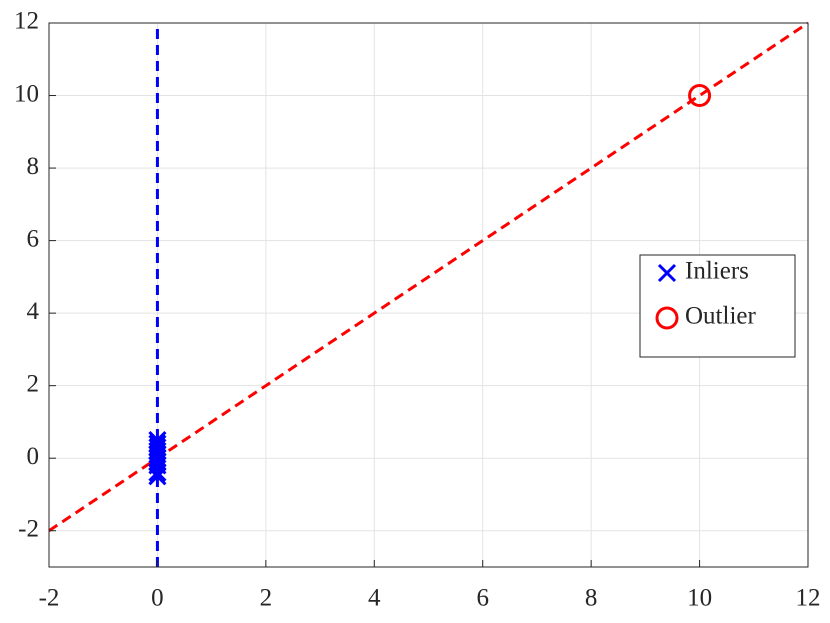  What do you see at coordinates (33, 166) in the screenshot?
I see `y-tick-label: 8` at bounding box center [33, 166].